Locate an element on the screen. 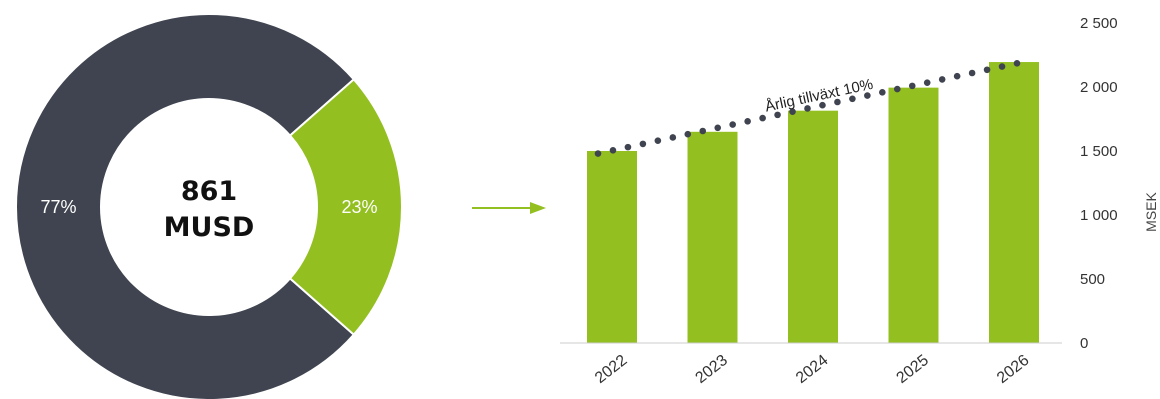 The image size is (1160, 399). arrow-right-icon is located at coordinates (509, 208).